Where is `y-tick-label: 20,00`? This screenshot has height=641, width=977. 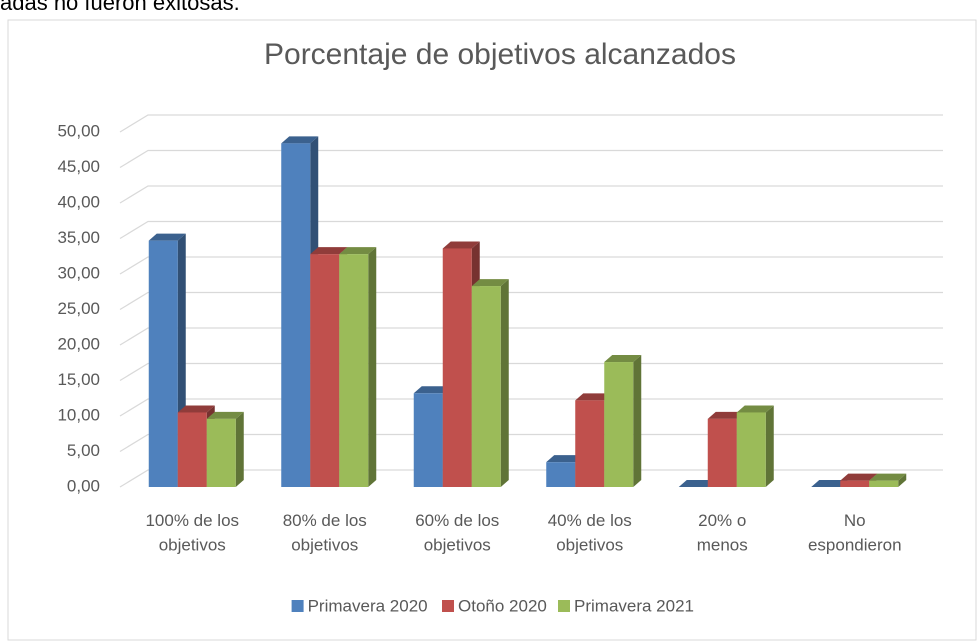 y-tick-label: 20,00 is located at coordinates (78, 343).